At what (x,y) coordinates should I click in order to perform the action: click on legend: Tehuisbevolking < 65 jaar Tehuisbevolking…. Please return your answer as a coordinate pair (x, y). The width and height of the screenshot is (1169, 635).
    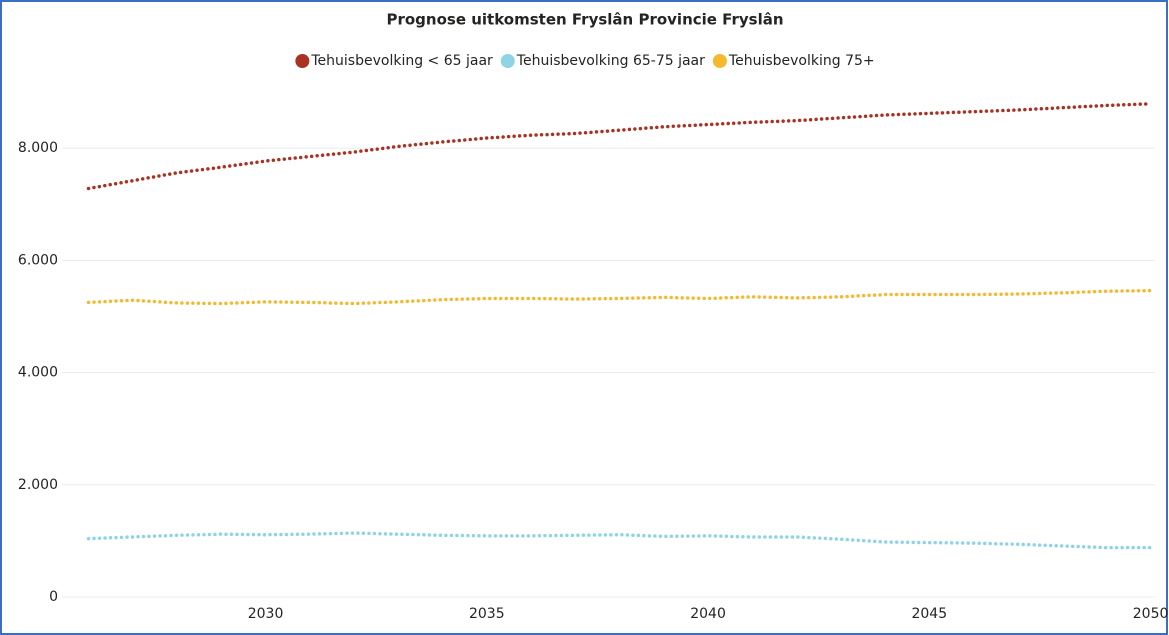
    Looking at the image, I should click on (585, 61).